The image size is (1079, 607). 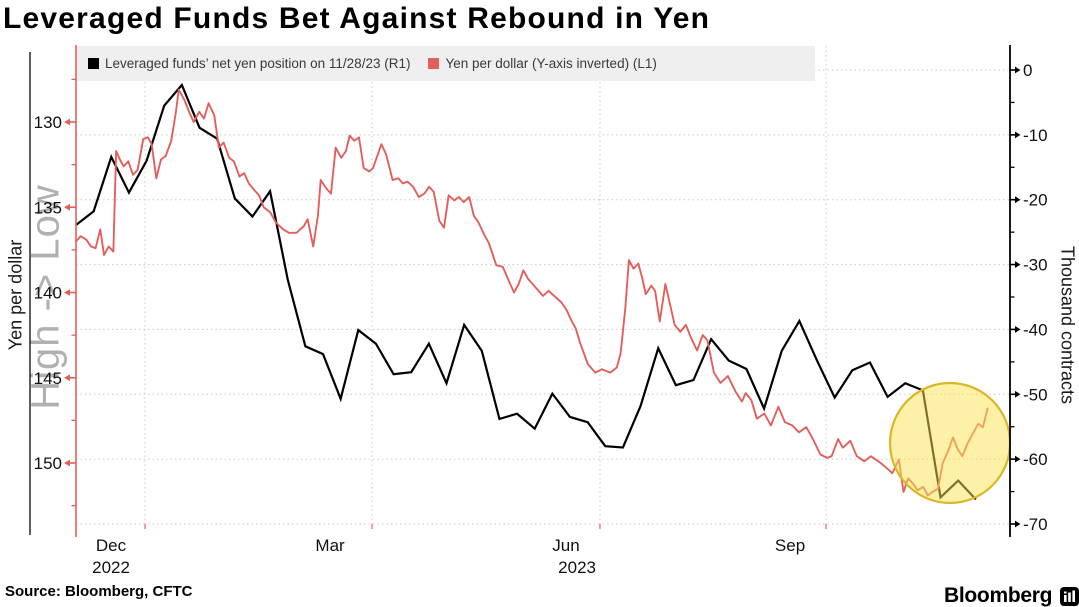 What do you see at coordinates (111, 545) in the screenshot?
I see `x-axis-month-label: Dec` at bounding box center [111, 545].